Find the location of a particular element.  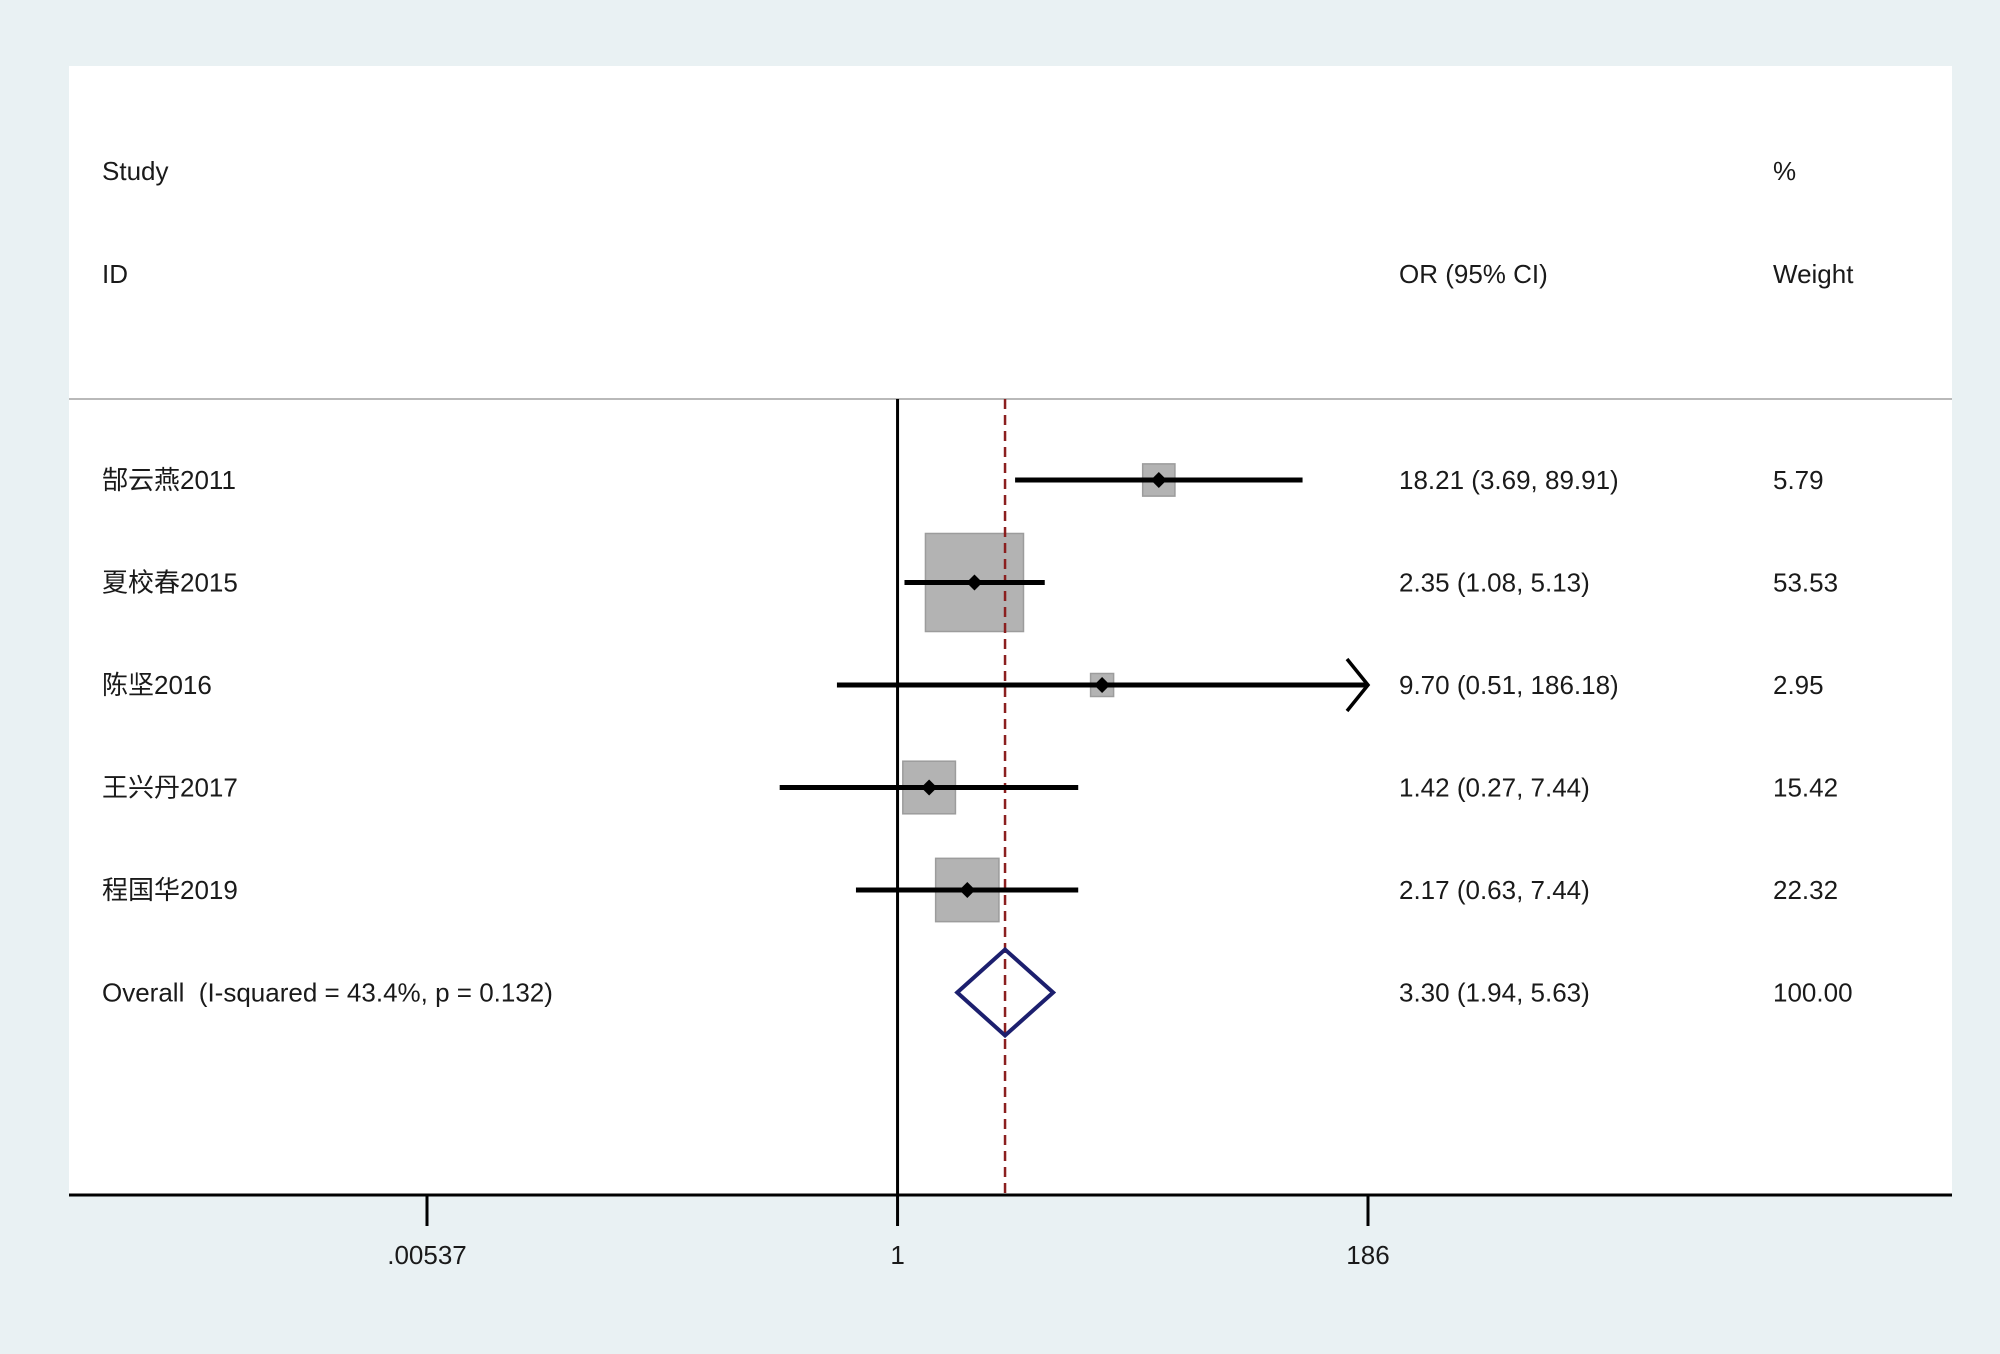

study-id-label: 夏校春2015 is located at coordinates (170, 583).